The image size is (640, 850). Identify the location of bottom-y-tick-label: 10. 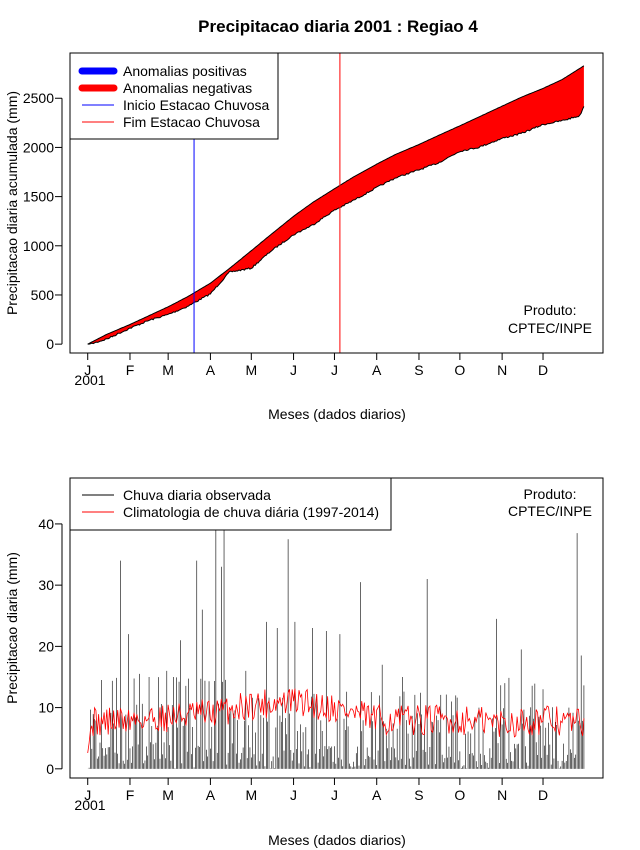
(46, 708).